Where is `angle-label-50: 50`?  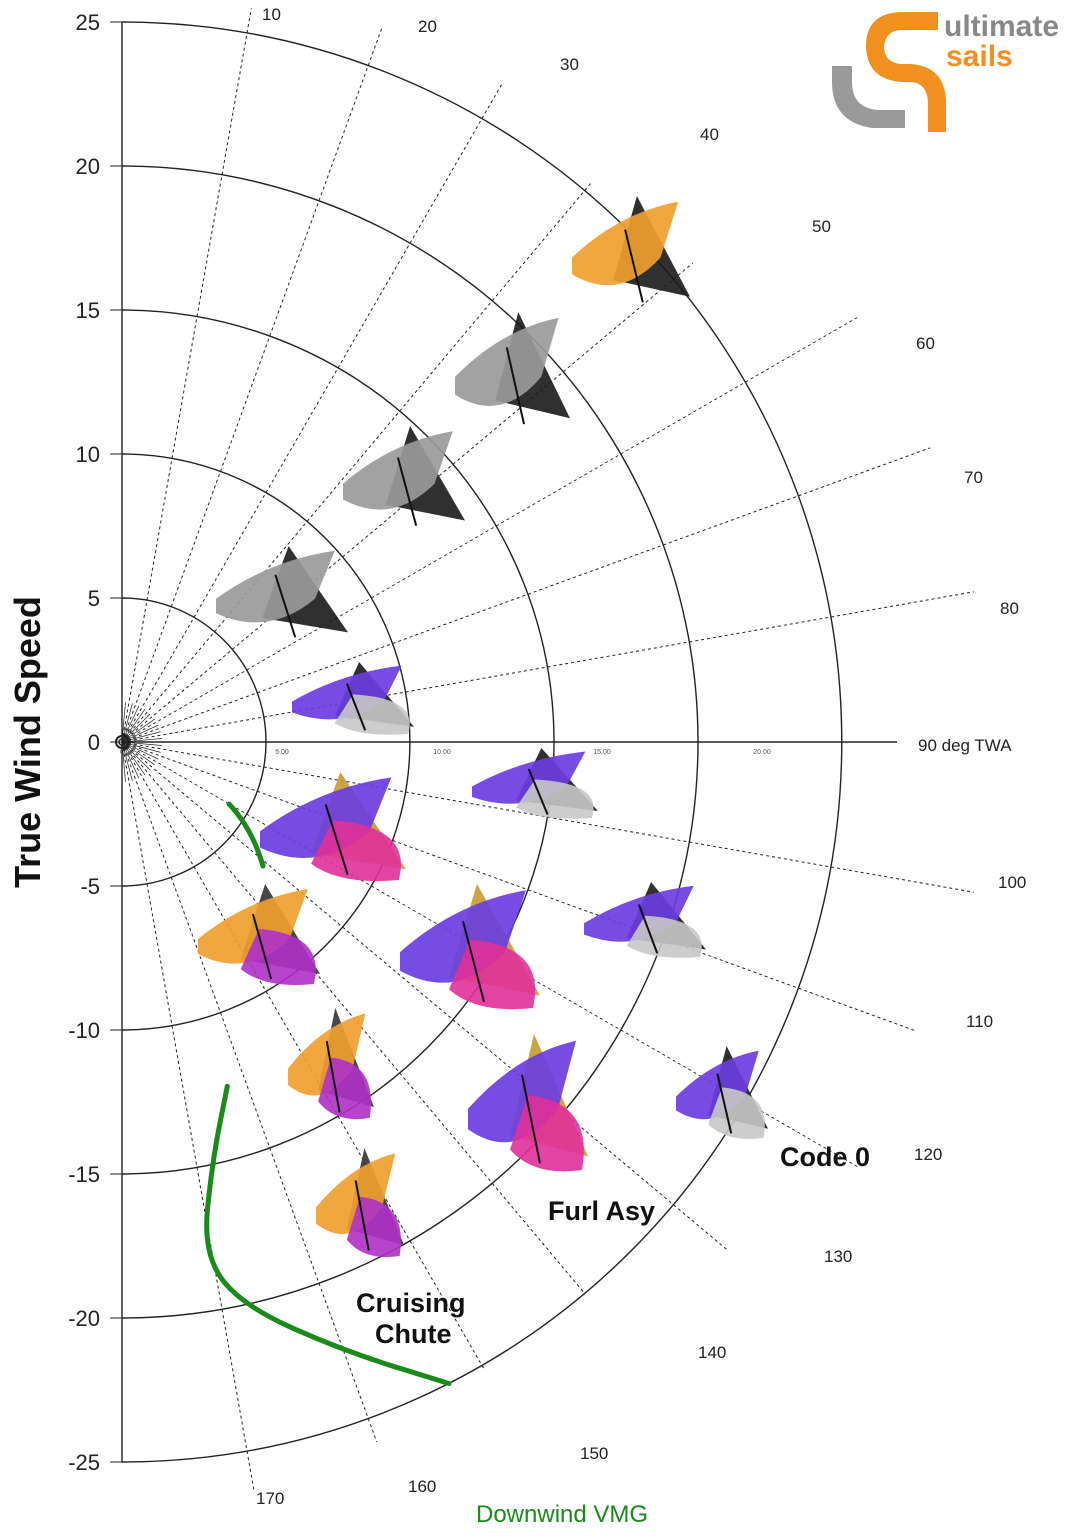 angle-label-50: 50 is located at coordinates (821, 226).